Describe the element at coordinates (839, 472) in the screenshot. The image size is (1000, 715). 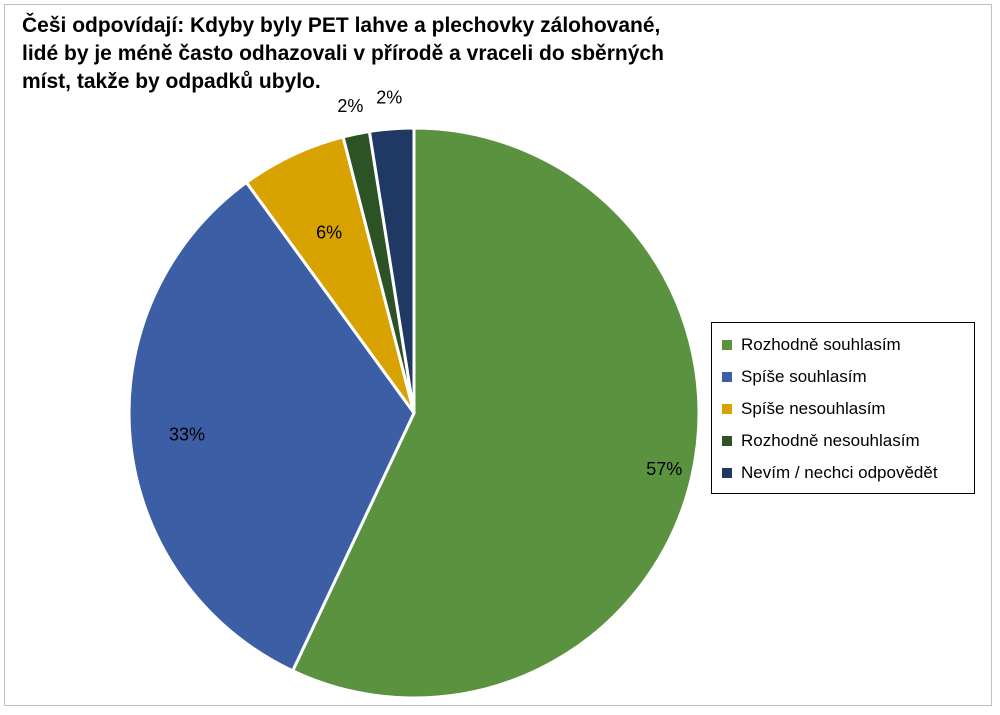
I see `legend-label: Nevím / nechci odpovědět` at that location.